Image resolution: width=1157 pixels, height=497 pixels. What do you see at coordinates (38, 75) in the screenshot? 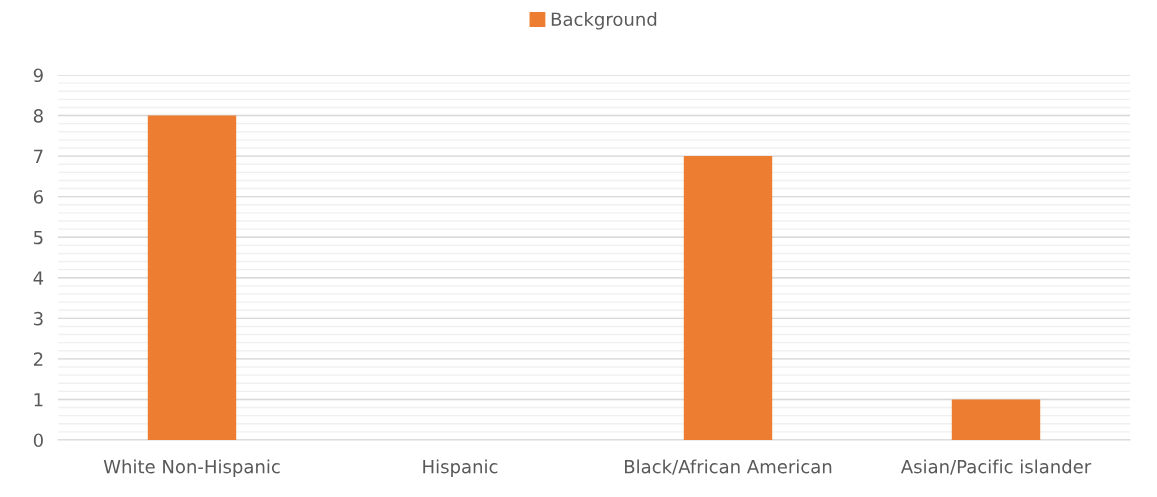
I see `y-tick-label: 9` at bounding box center [38, 75].